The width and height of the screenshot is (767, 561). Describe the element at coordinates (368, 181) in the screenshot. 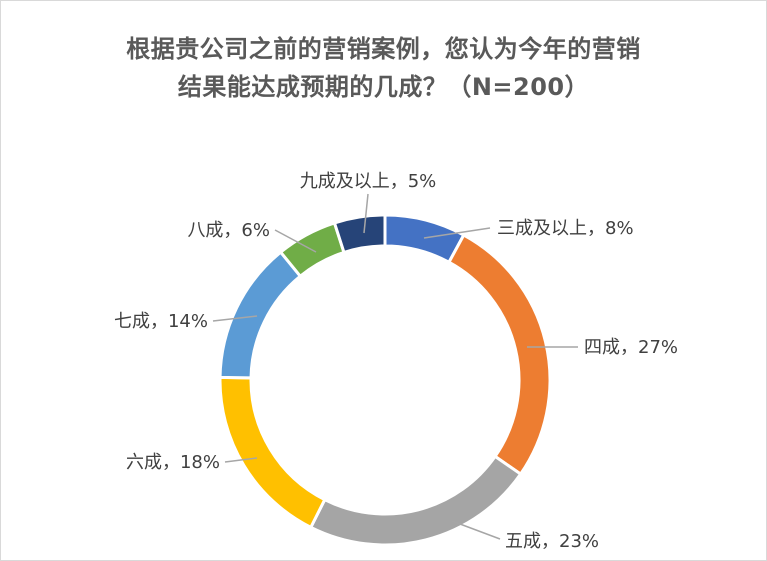

I see `data-label-7: 九成及以上，5%` at that location.